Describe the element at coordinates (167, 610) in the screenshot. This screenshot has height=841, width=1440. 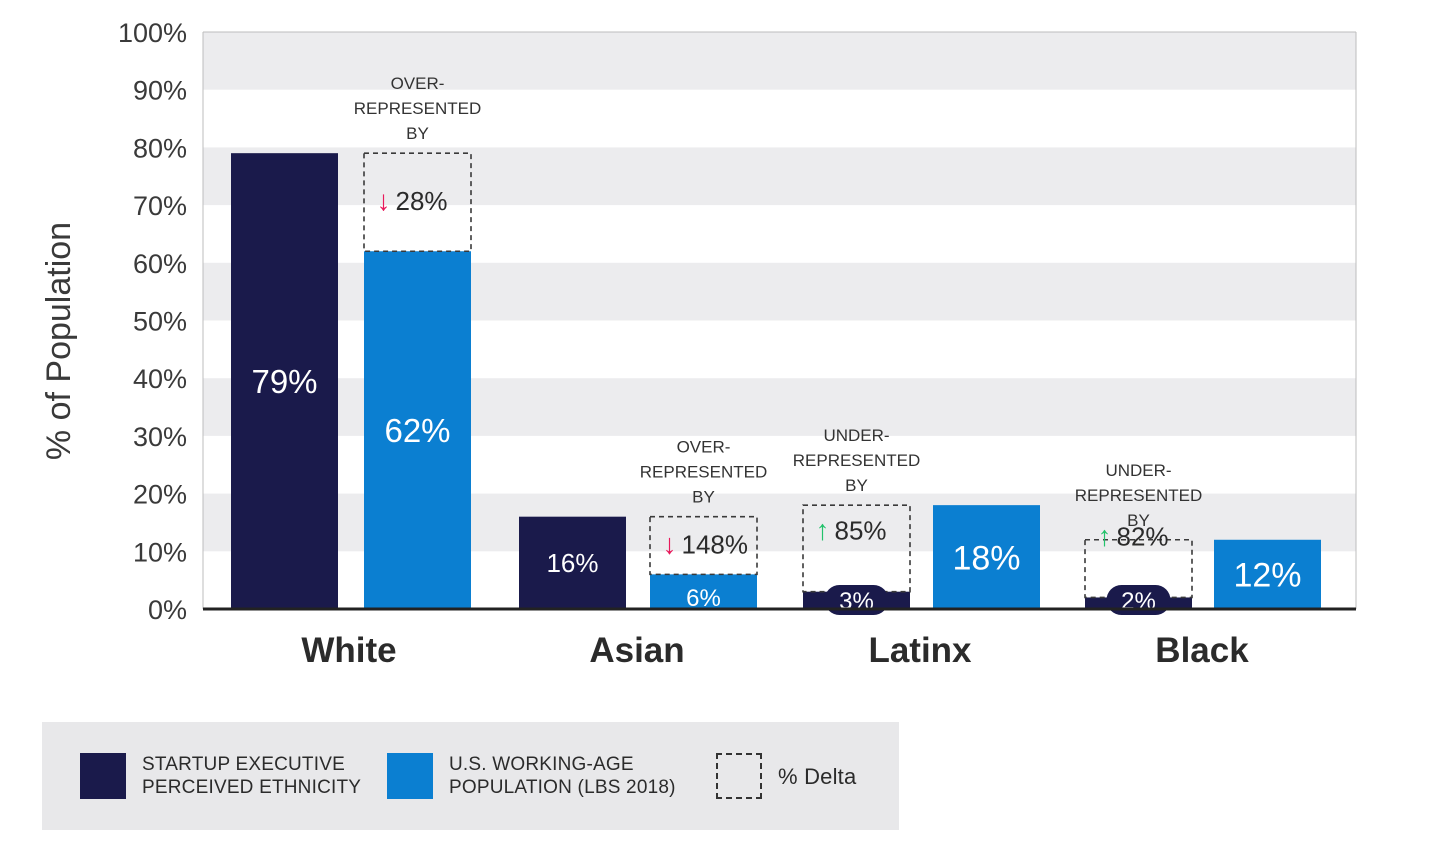
I see `y-tick-label: 0%` at that location.